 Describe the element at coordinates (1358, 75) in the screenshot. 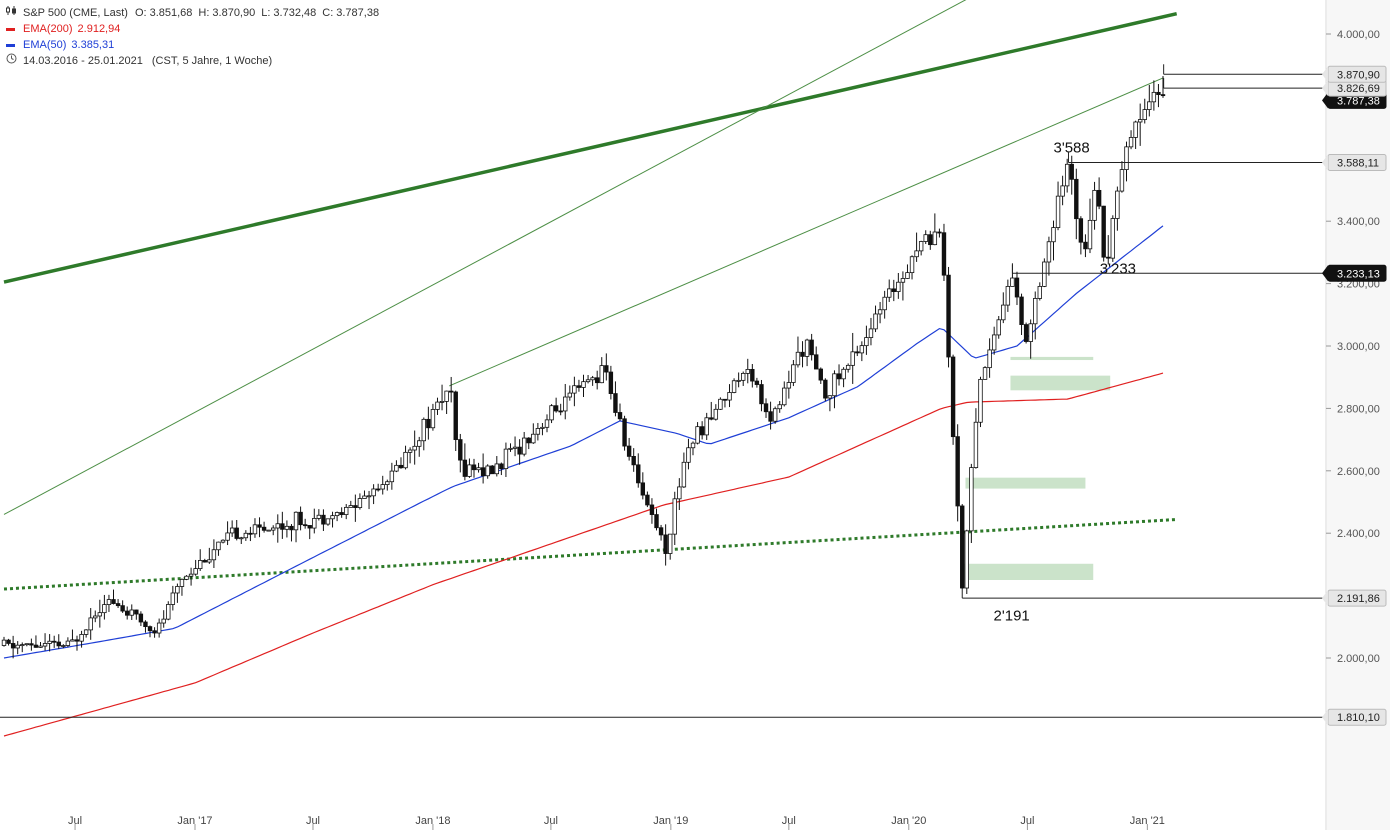

I see `price-tag-label: 3.870,90` at that location.